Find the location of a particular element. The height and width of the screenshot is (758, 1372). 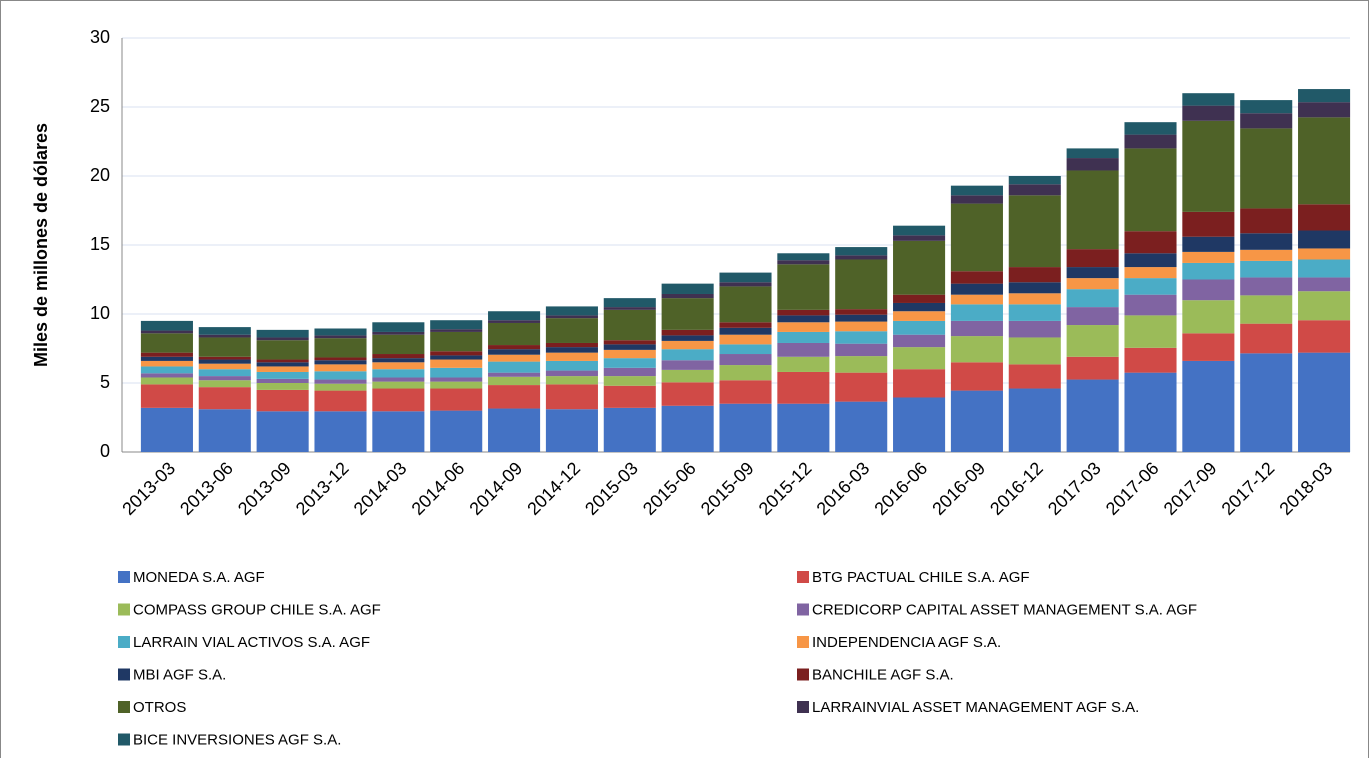

legend-label: BTG PACTUAL CHILE S.A. AGF is located at coordinates (921, 577).